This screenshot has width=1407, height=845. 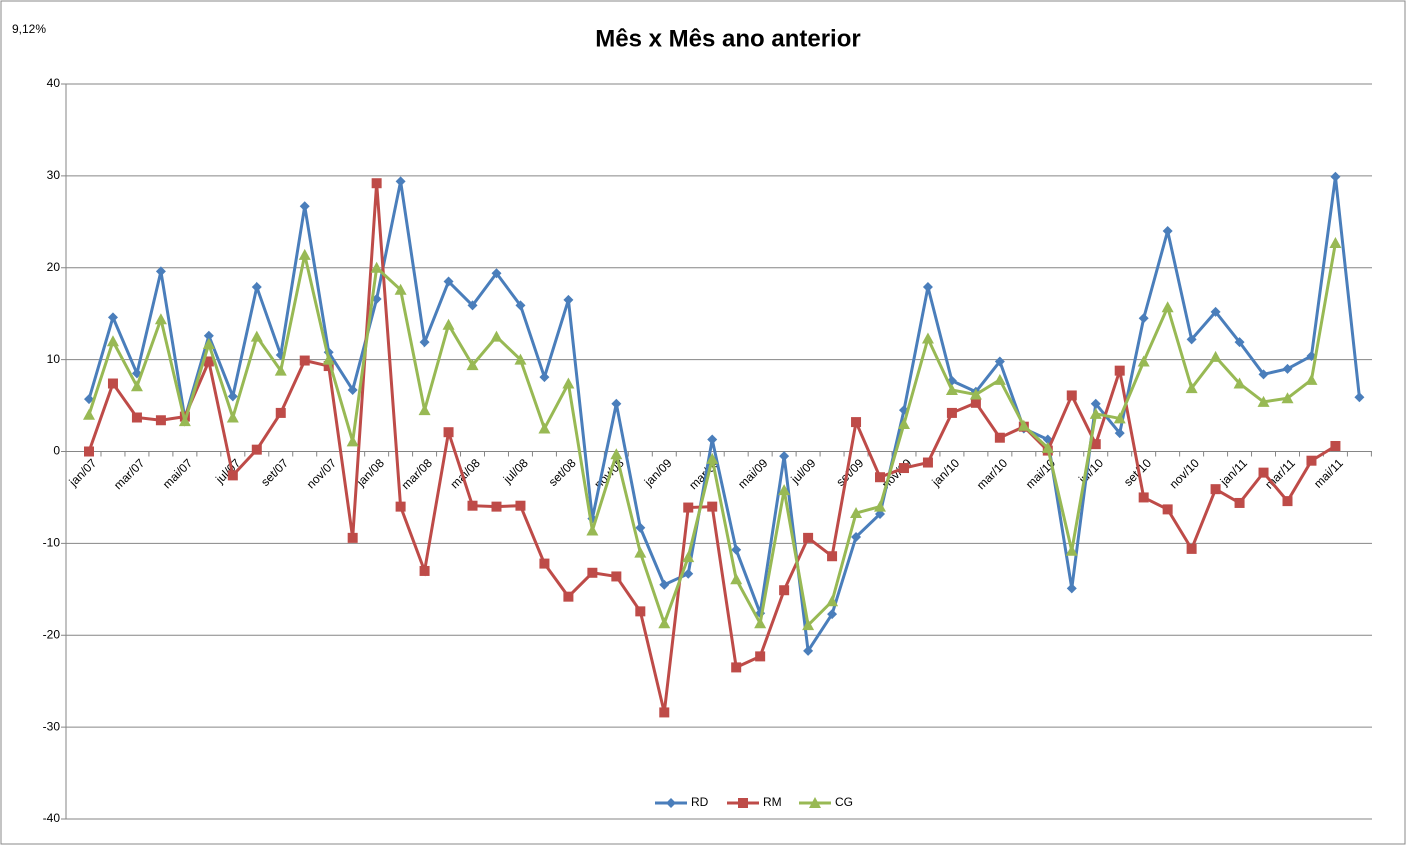 What do you see at coordinates (671, 803) in the screenshot?
I see `legend-marker` at bounding box center [671, 803].